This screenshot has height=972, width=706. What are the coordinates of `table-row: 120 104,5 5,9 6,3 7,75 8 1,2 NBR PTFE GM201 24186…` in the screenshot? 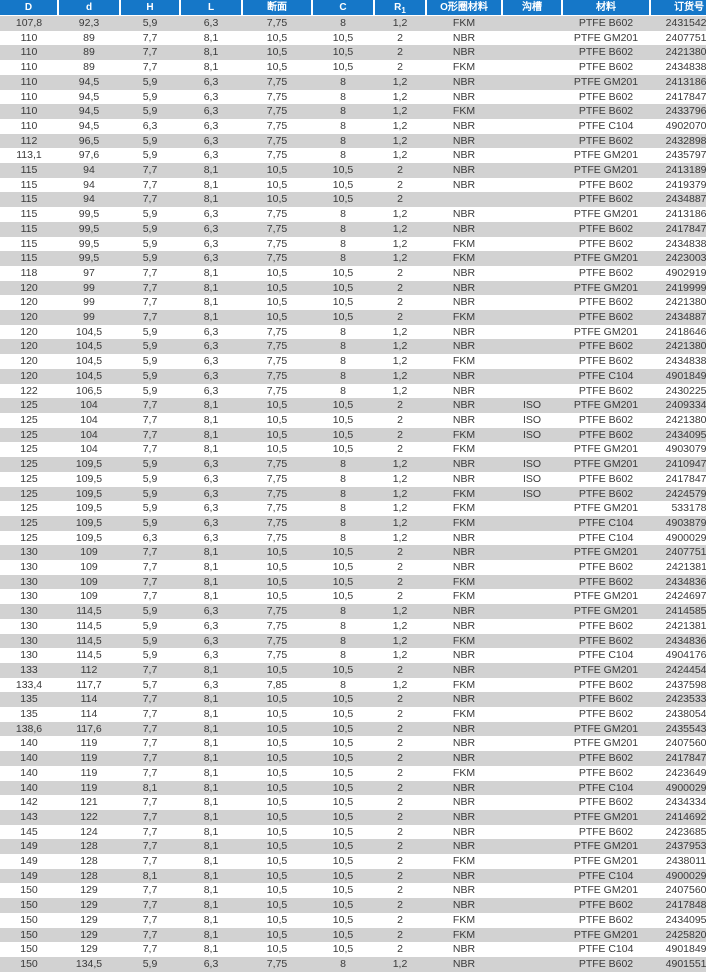 It's located at (353, 332).